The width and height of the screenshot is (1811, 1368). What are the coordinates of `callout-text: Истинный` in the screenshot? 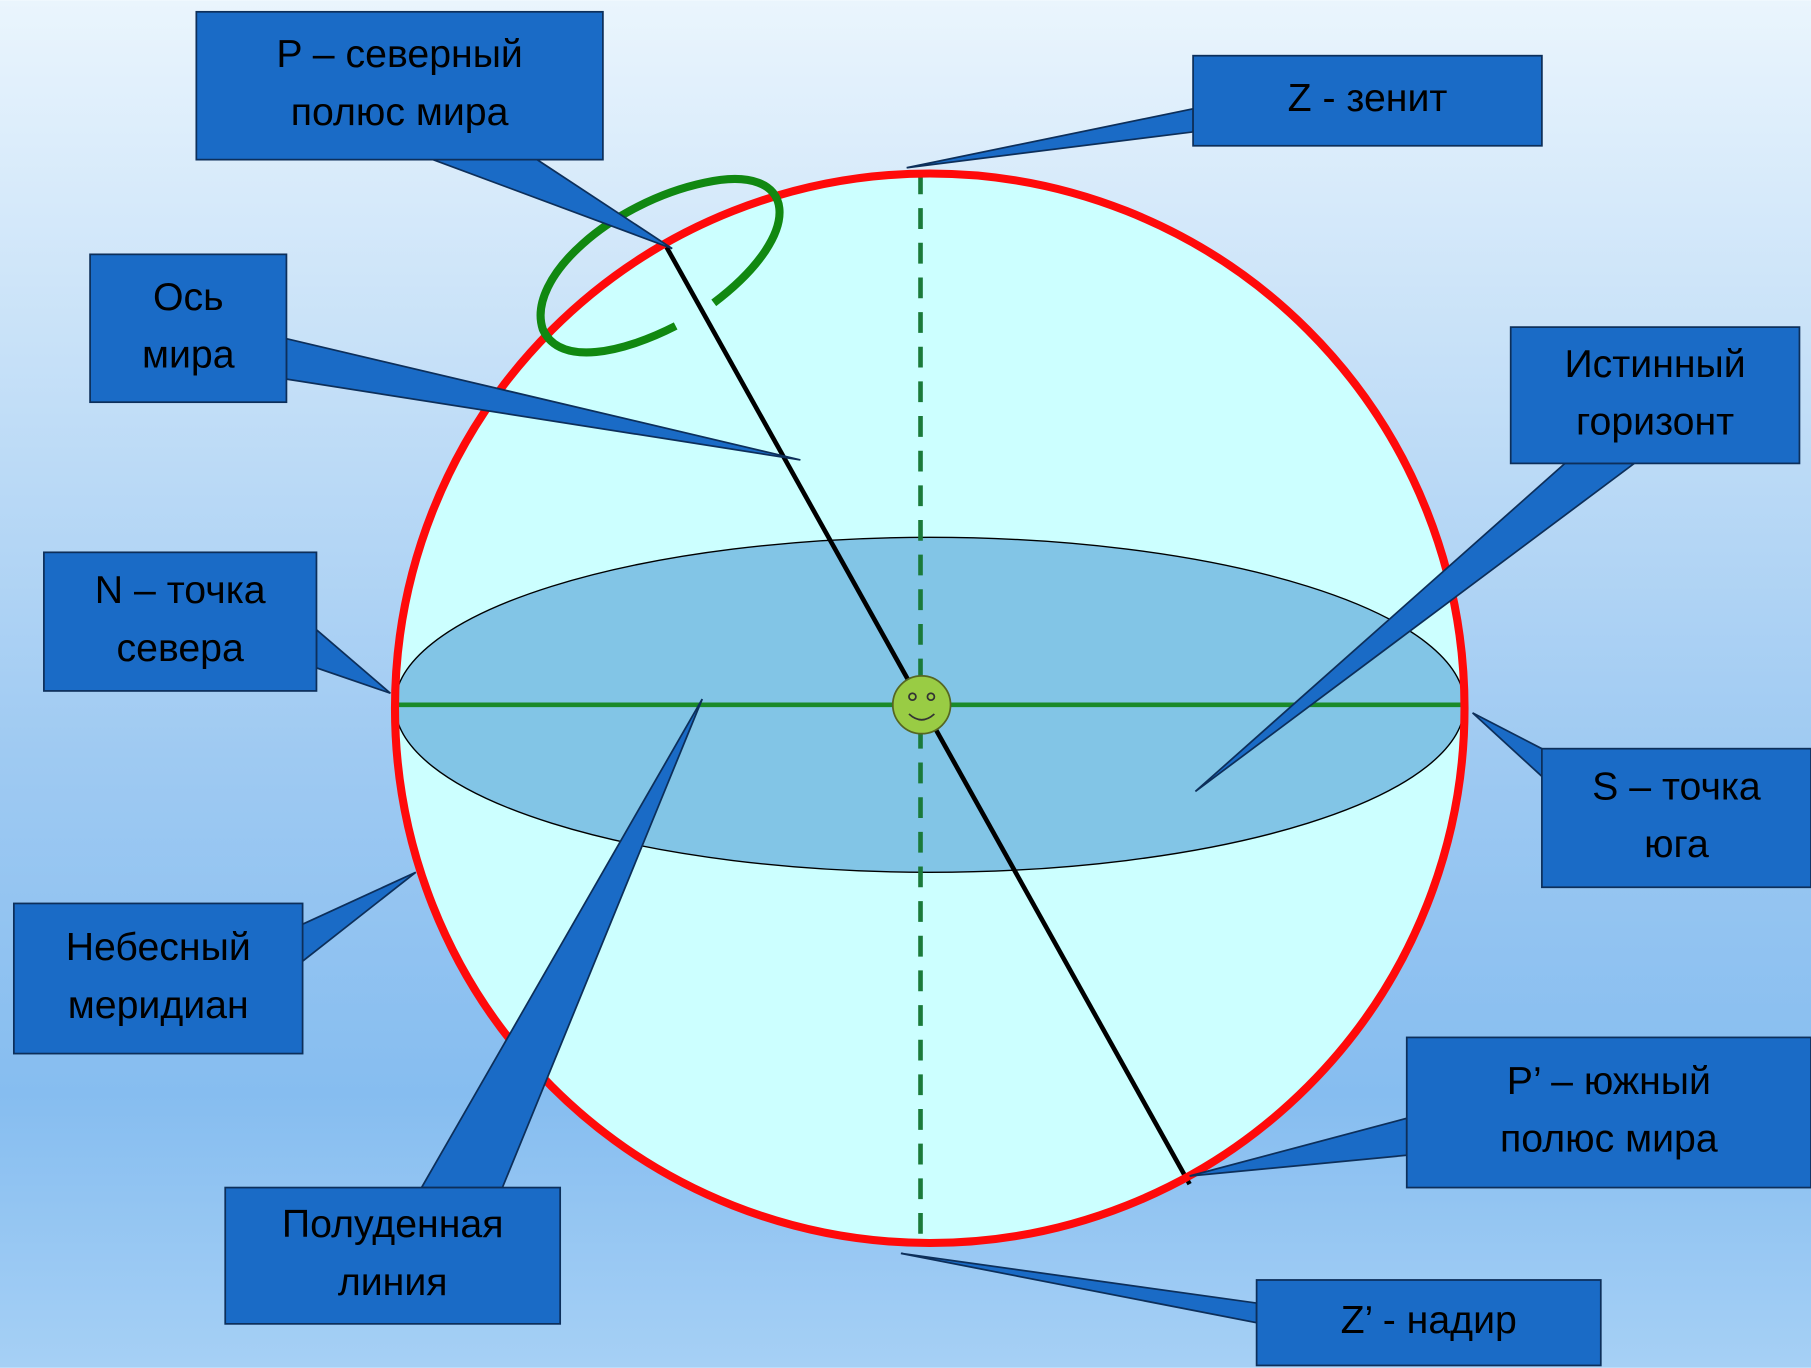 It's located at (1654, 364).